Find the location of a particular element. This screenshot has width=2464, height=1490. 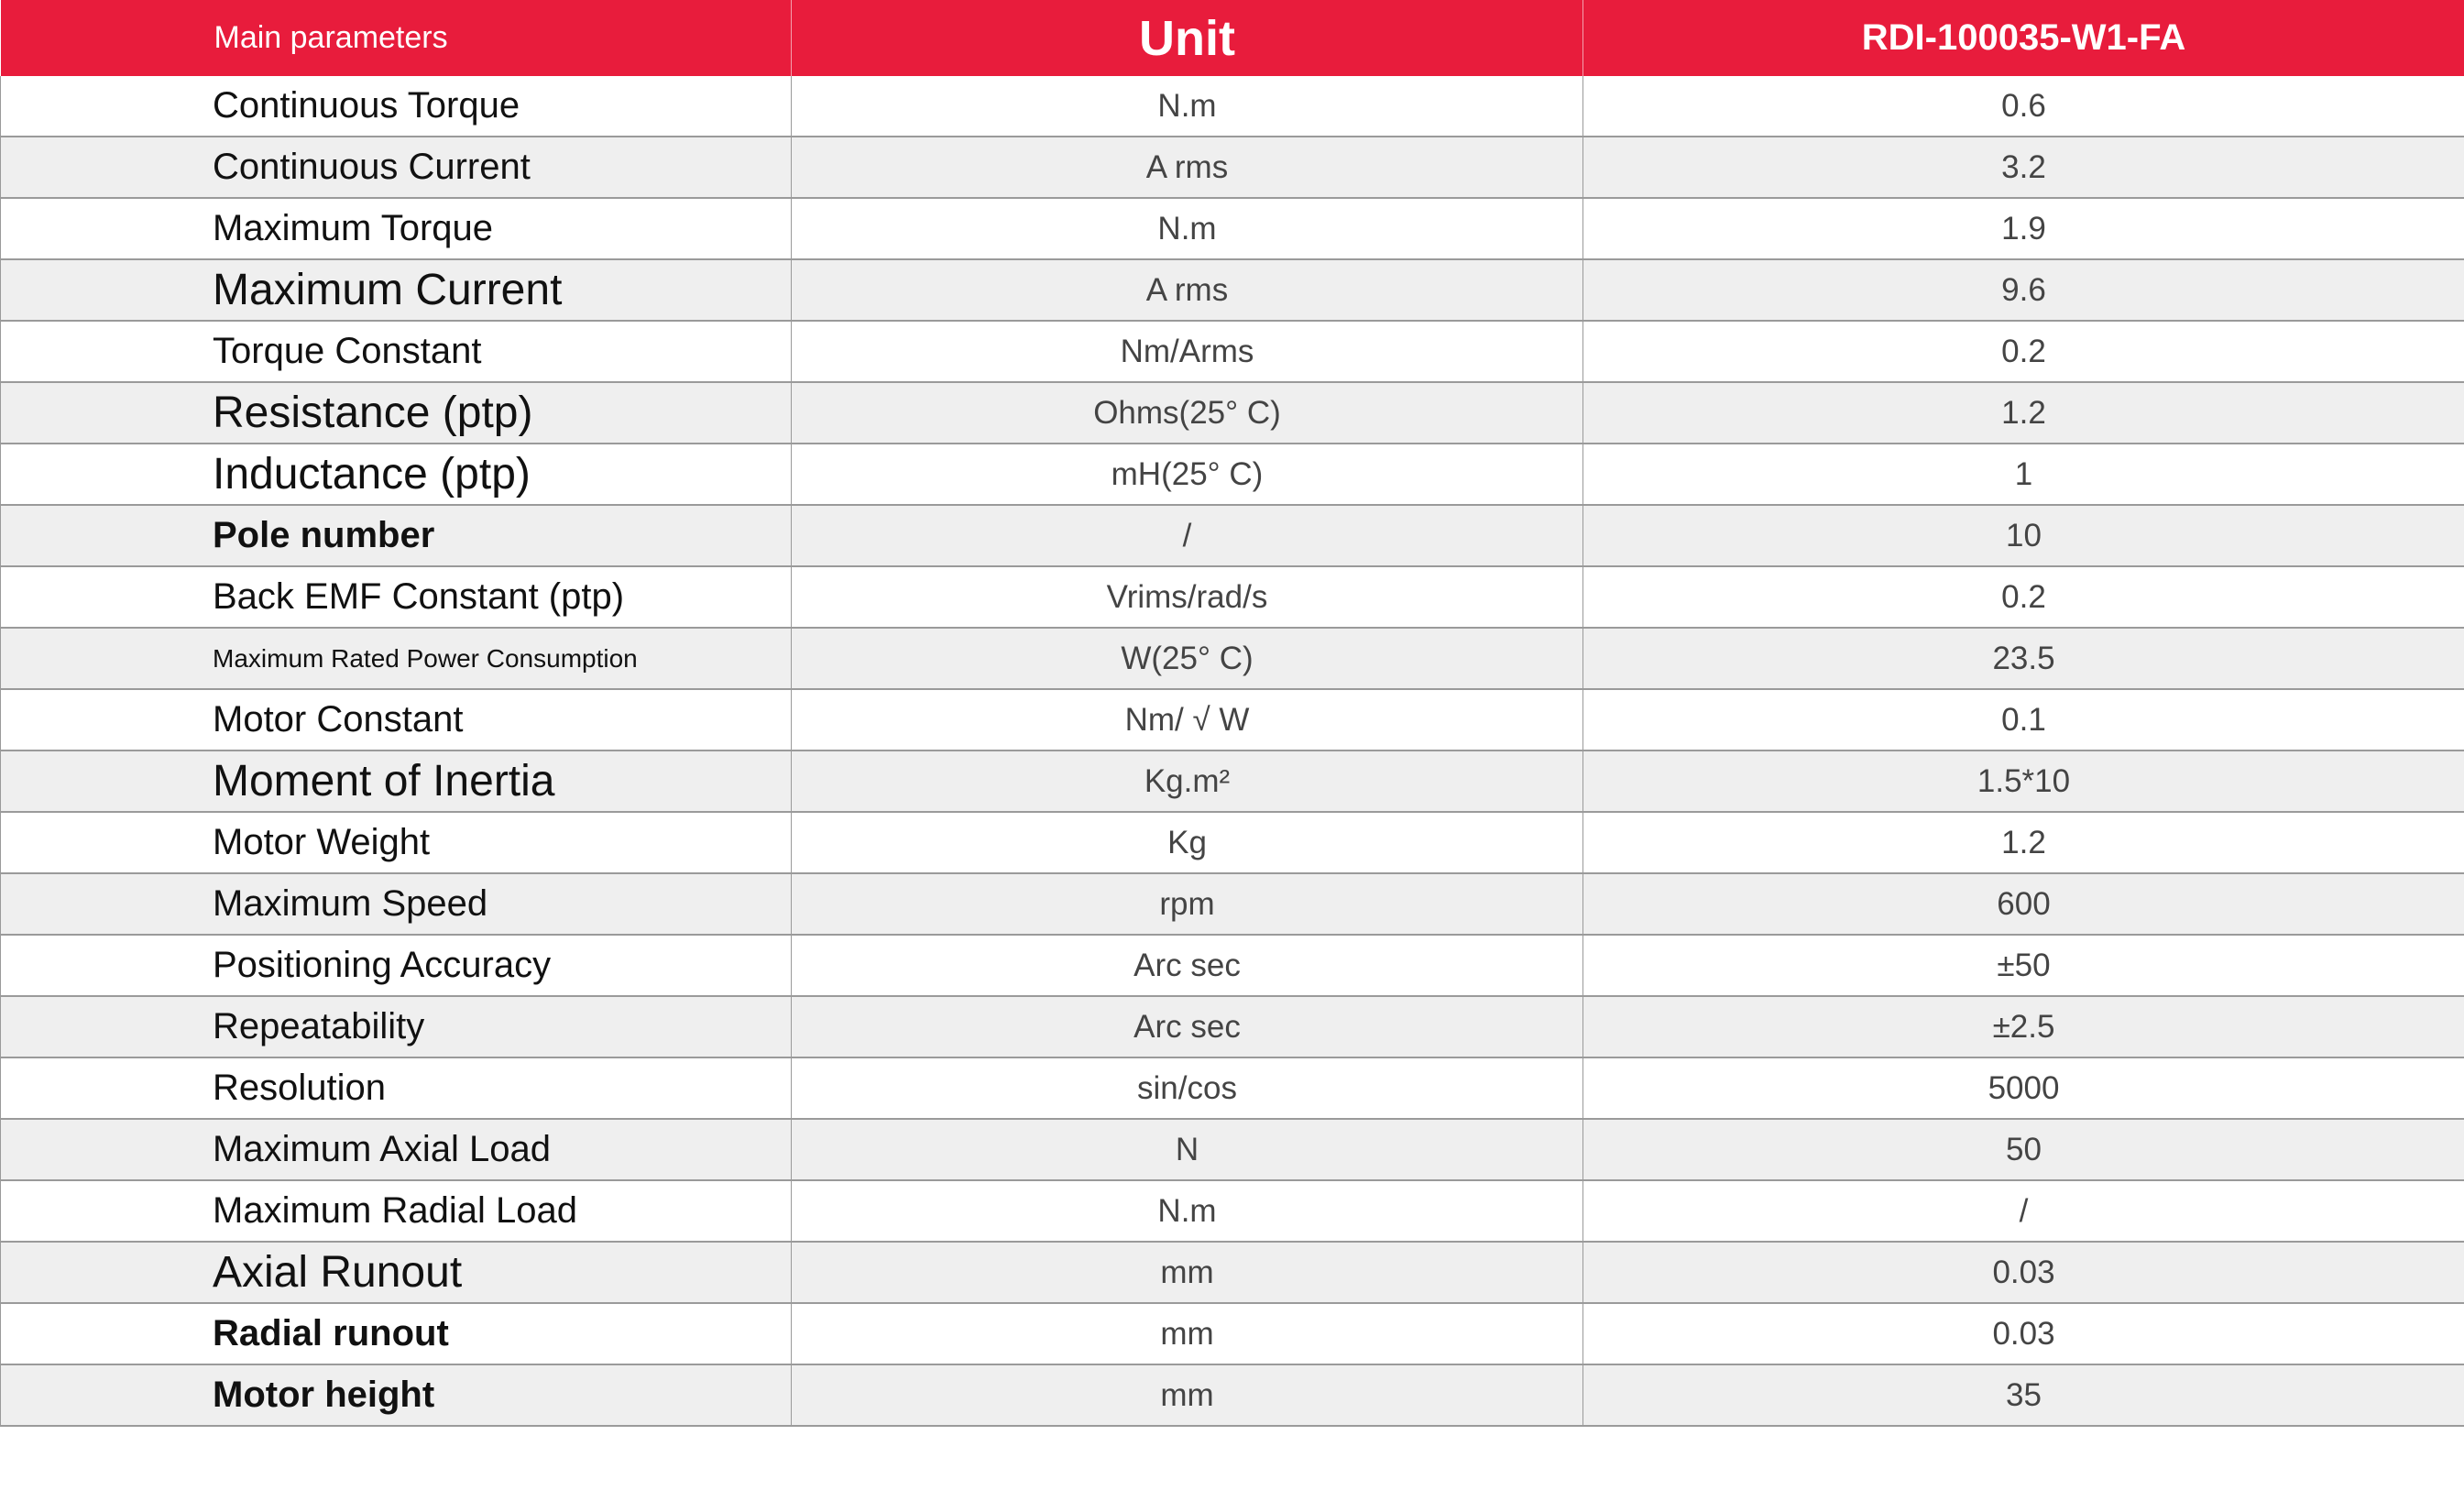

table-row: Continuous Current A rms 3.2 is located at coordinates (1232, 168).